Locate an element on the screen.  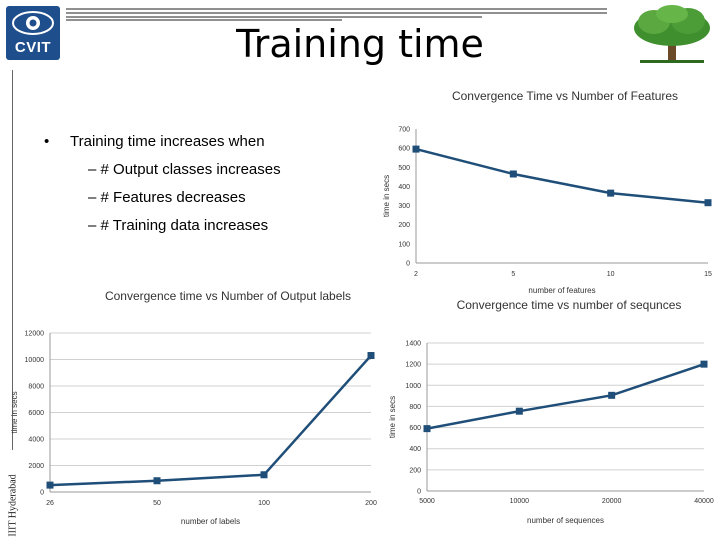
bullet-sub: – # Output classes increases is located at coordinates (184, 169).